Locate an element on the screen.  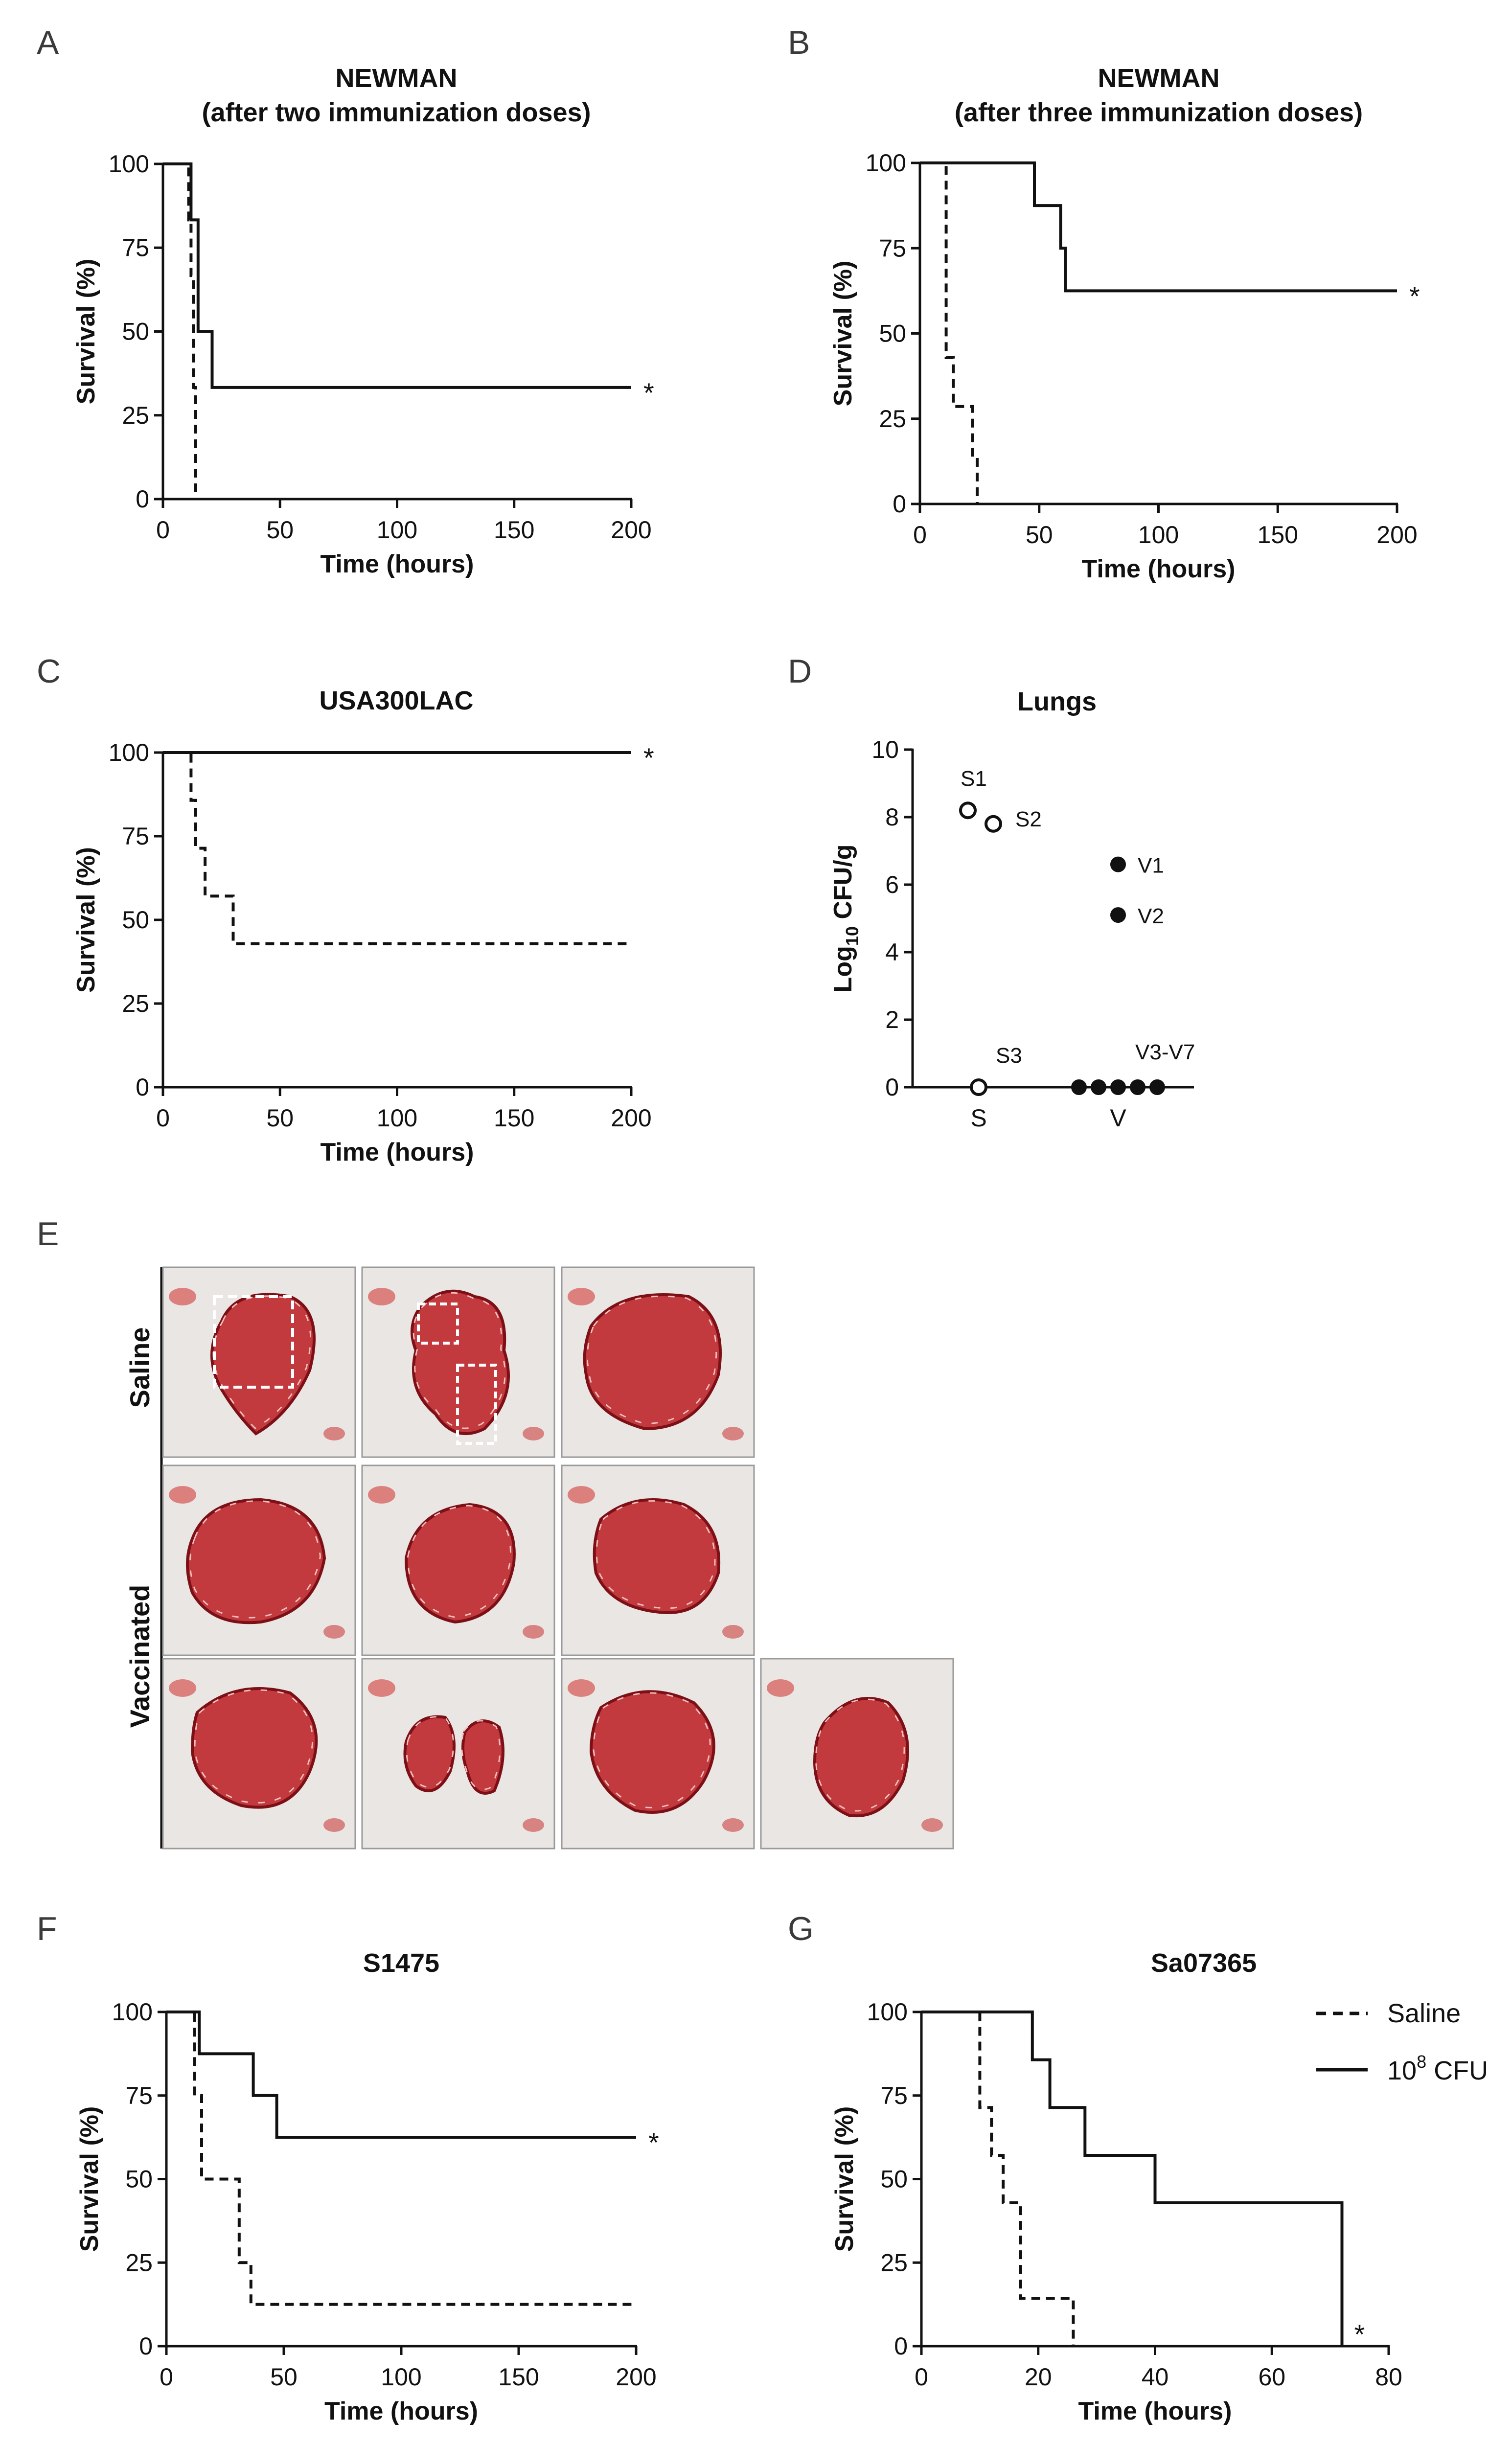
y-axis-label: Log10 CFU/g is located at coordinates (845, 919).